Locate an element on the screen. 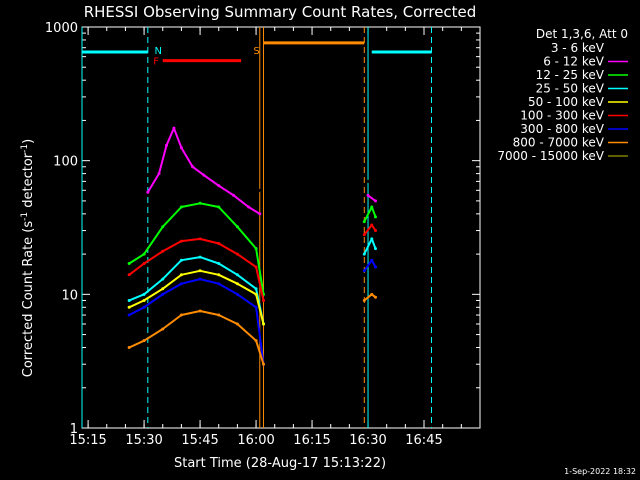 This screenshot has width=640, height=480. annotation-N: N is located at coordinates (158, 51).